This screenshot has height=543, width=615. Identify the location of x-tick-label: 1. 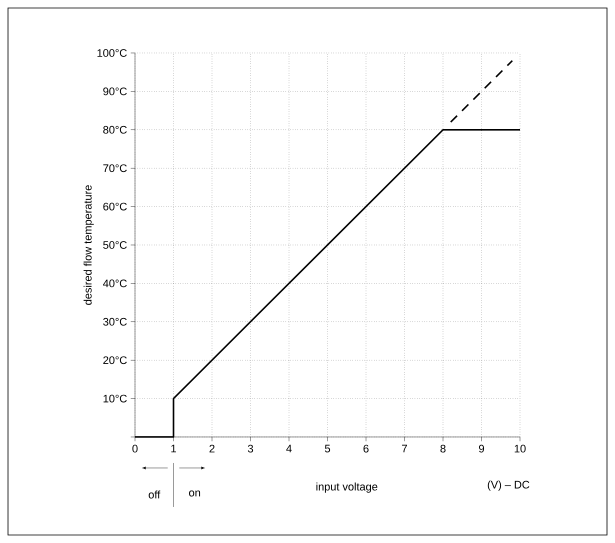
(173, 448).